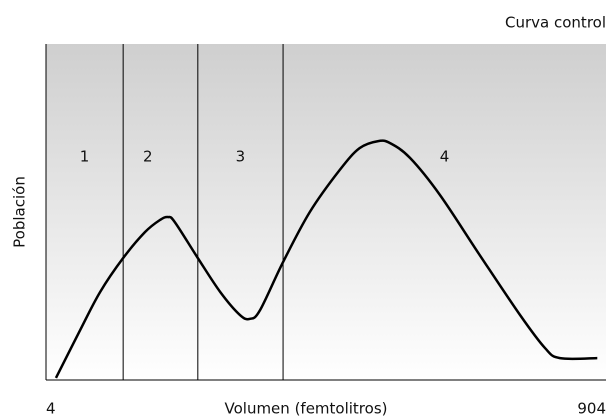  I want to click on chart-title: Curva control, so click(555, 23).